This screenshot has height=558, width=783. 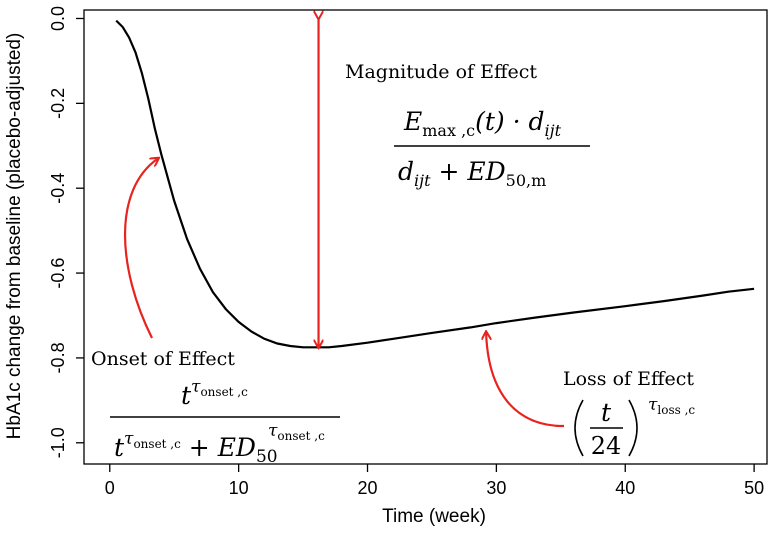 I want to click on magnitude-label: Magnitude of Effect, so click(x=441, y=72).